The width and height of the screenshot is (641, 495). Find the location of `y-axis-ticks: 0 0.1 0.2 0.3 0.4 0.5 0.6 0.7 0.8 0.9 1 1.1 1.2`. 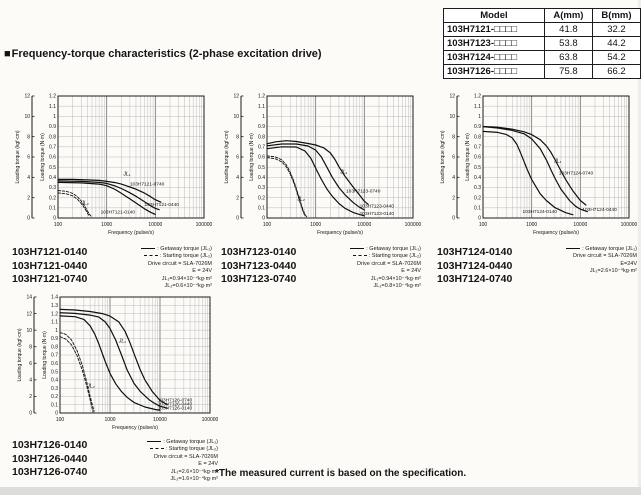

y-axis-ticks: 0 0.1 0.2 0.3 0.4 0.5 0.6 0.7 0.8 0.9 1 1.1 1.2 is located at coordinates (52, 158).